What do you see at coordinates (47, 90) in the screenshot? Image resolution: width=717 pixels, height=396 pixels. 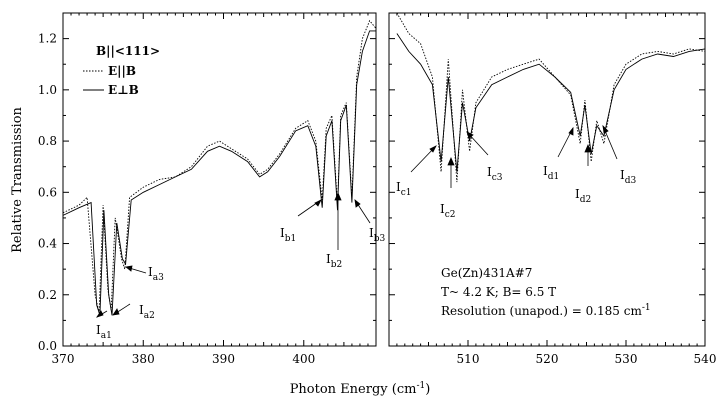 I see `y-tick-label: 1.0` at bounding box center [47, 90].